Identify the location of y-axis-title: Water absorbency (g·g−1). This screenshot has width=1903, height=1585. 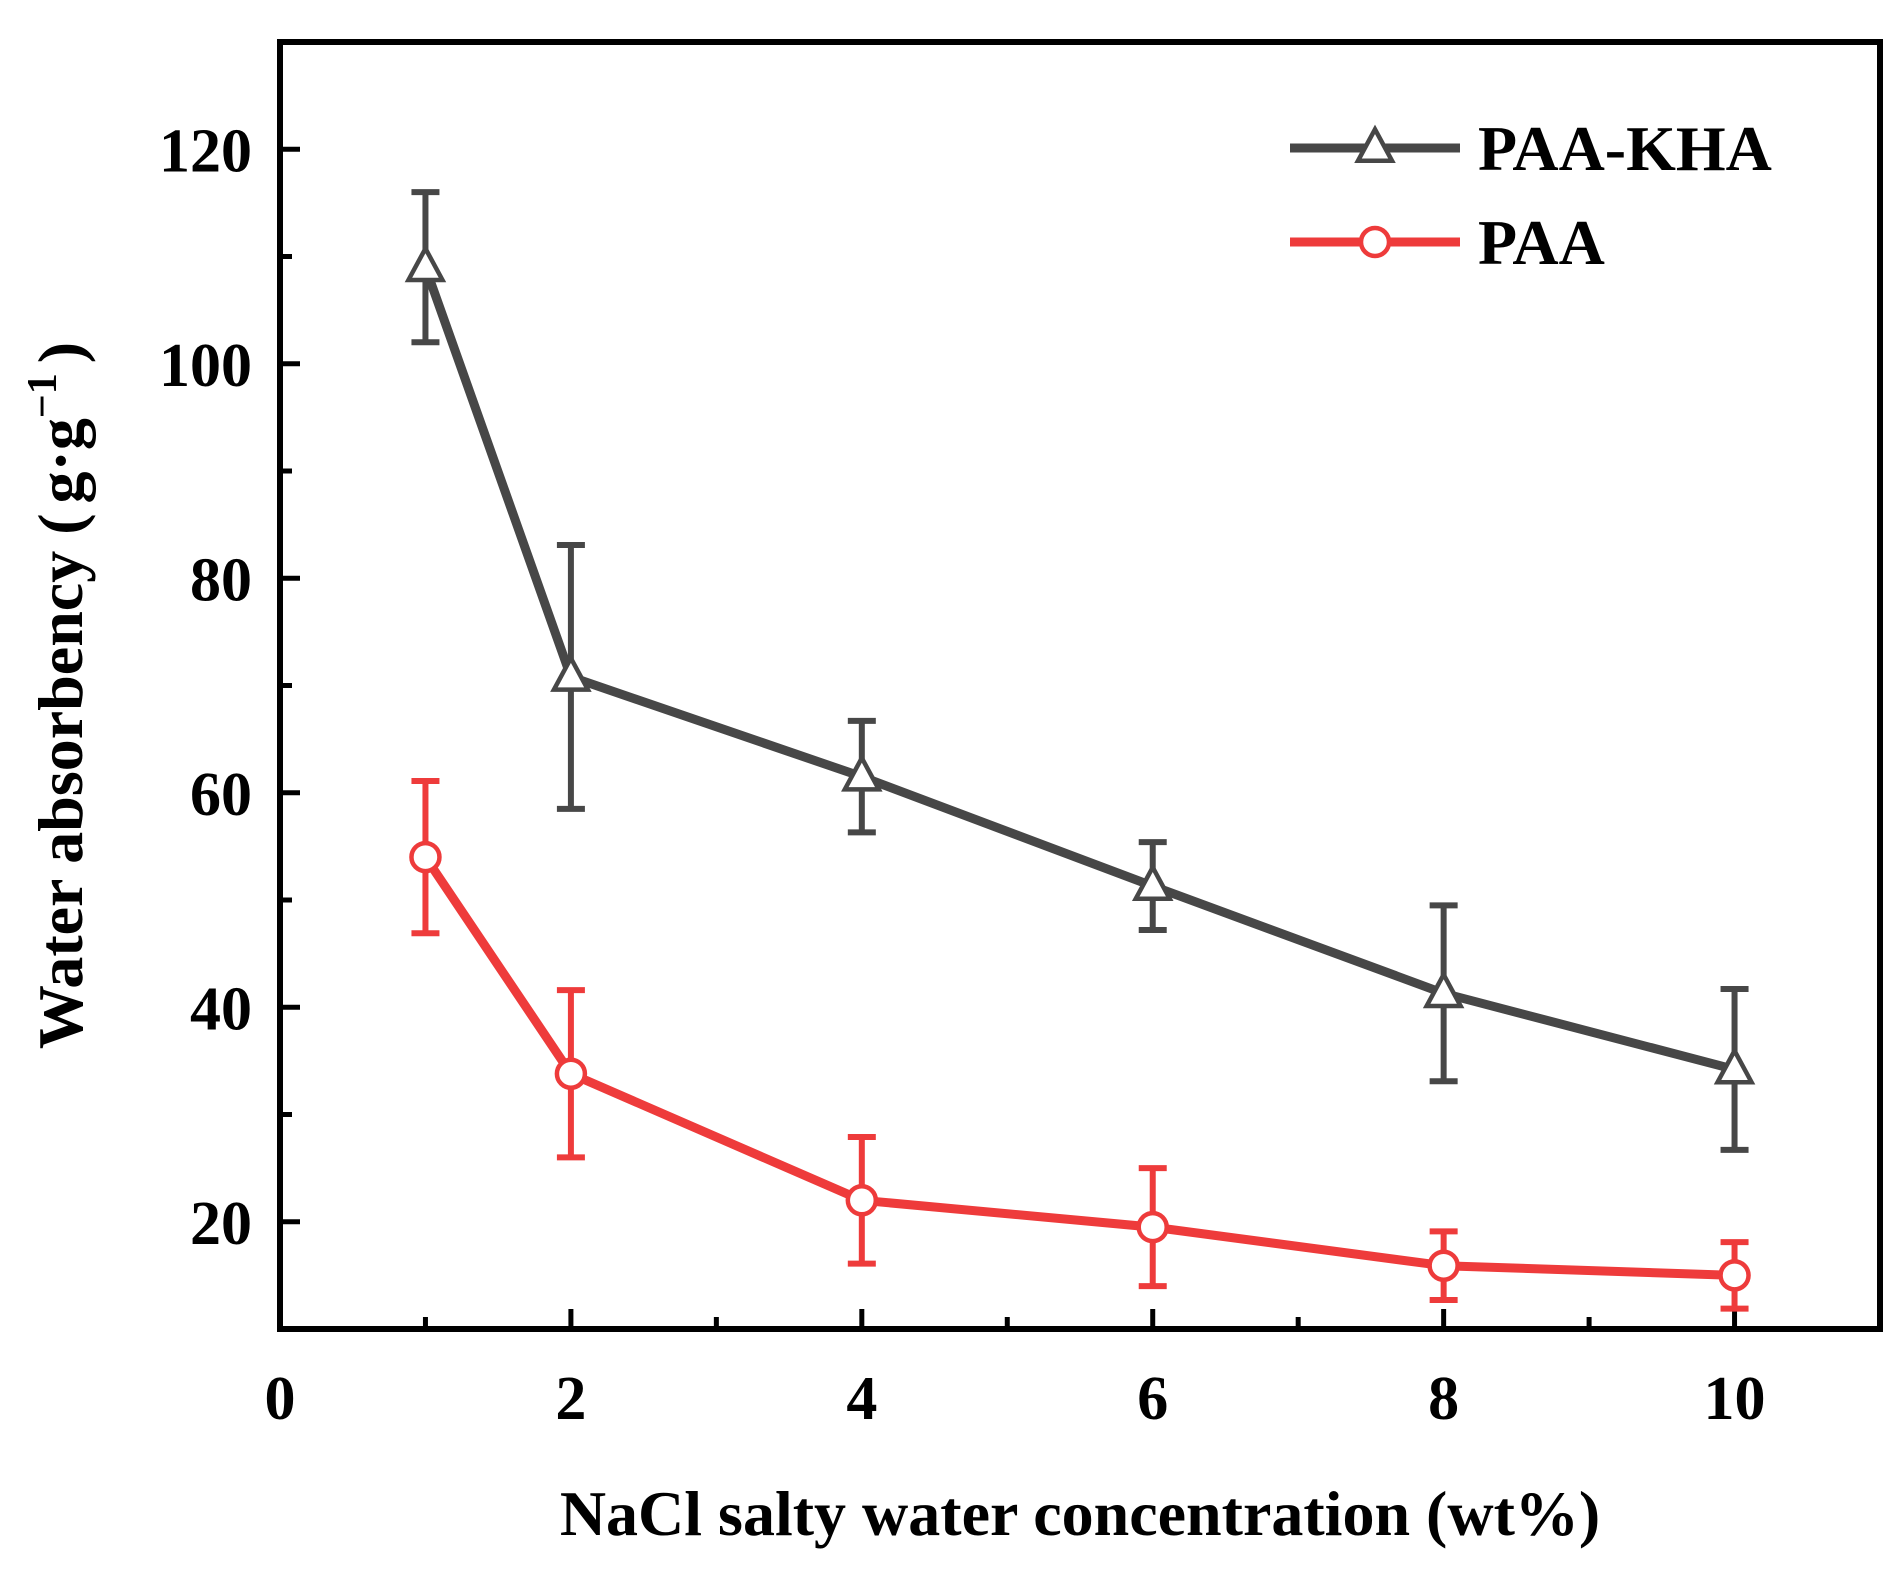
(58, 695).